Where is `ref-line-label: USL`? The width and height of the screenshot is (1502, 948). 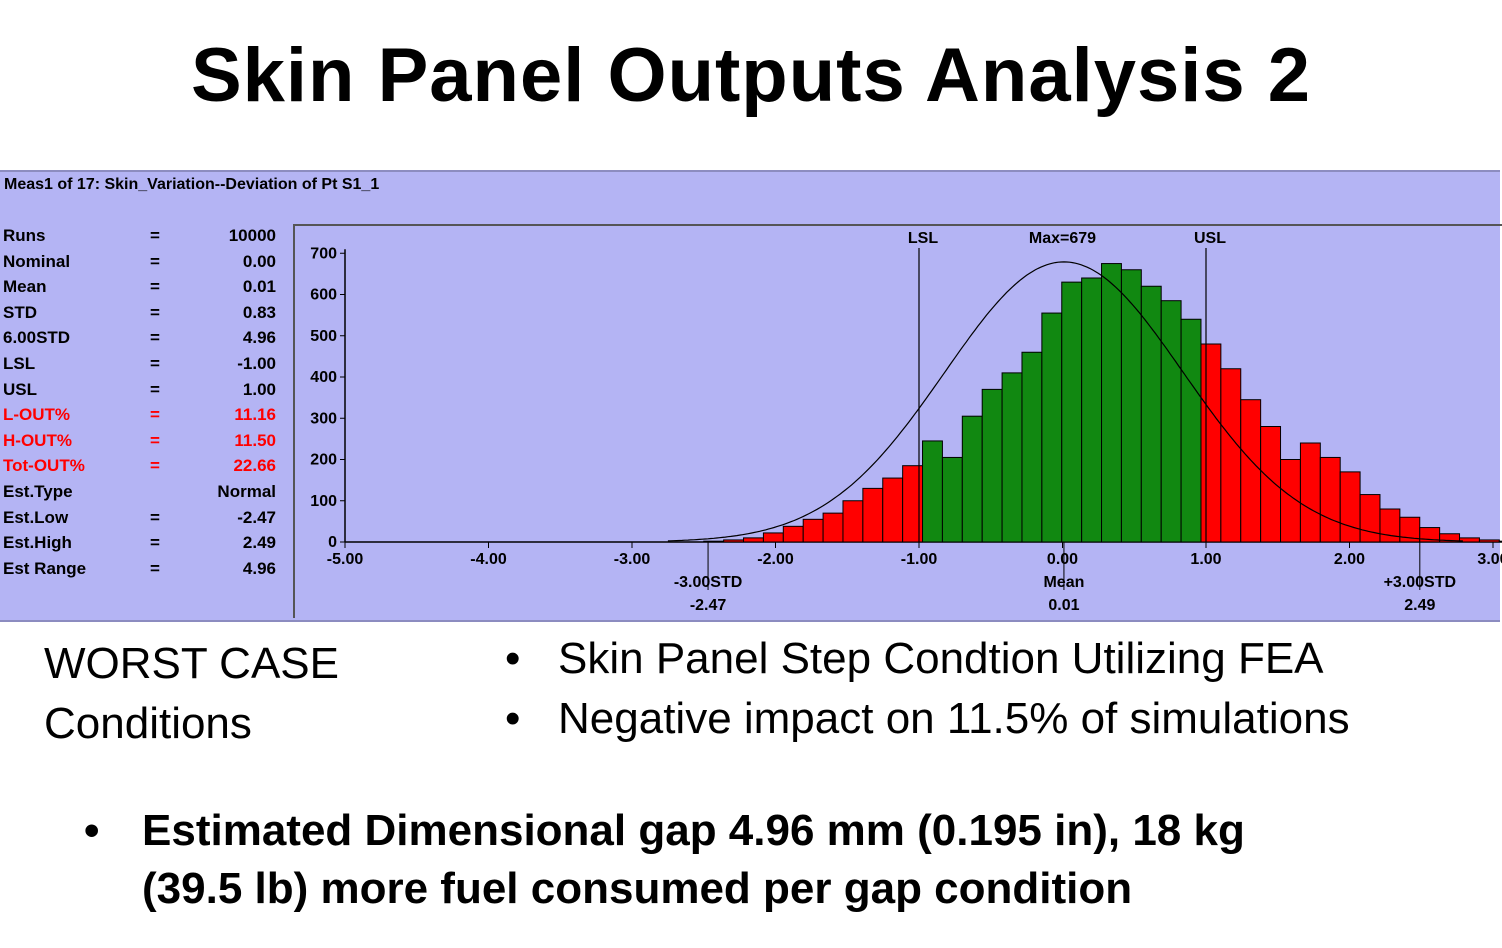
ref-line-label: USL is located at coordinates (1210, 238).